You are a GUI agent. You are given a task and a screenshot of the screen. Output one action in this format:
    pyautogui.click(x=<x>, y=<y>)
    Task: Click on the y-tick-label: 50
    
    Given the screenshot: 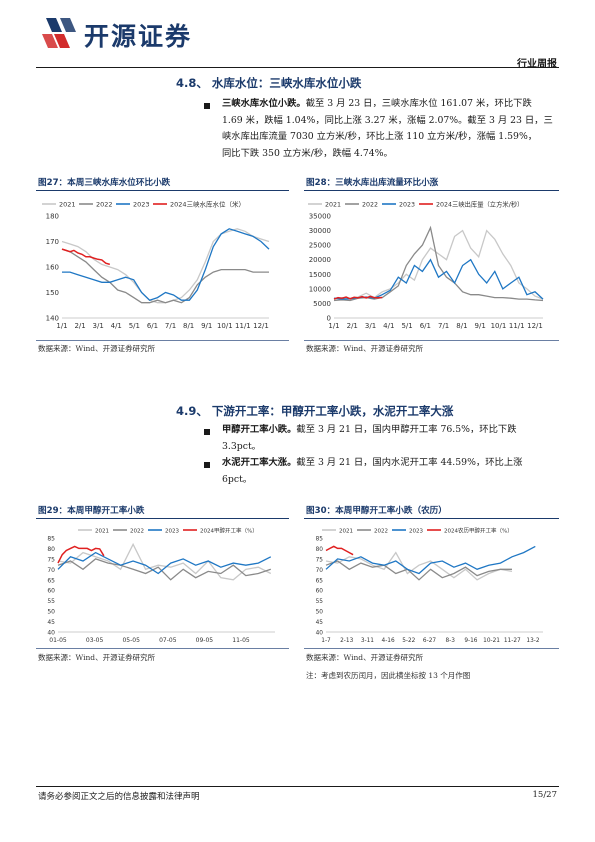 What is the action you would take?
    pyautogui.click(x=320, y=613)
    